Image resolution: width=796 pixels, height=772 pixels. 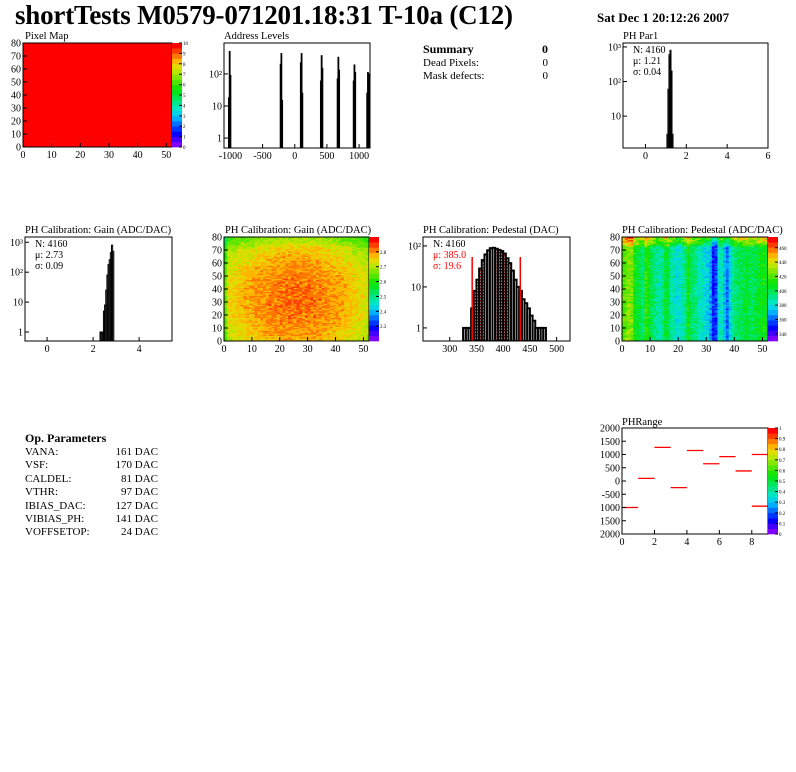 I want to click on summary-title: Summary, so click(x=448, y=49).